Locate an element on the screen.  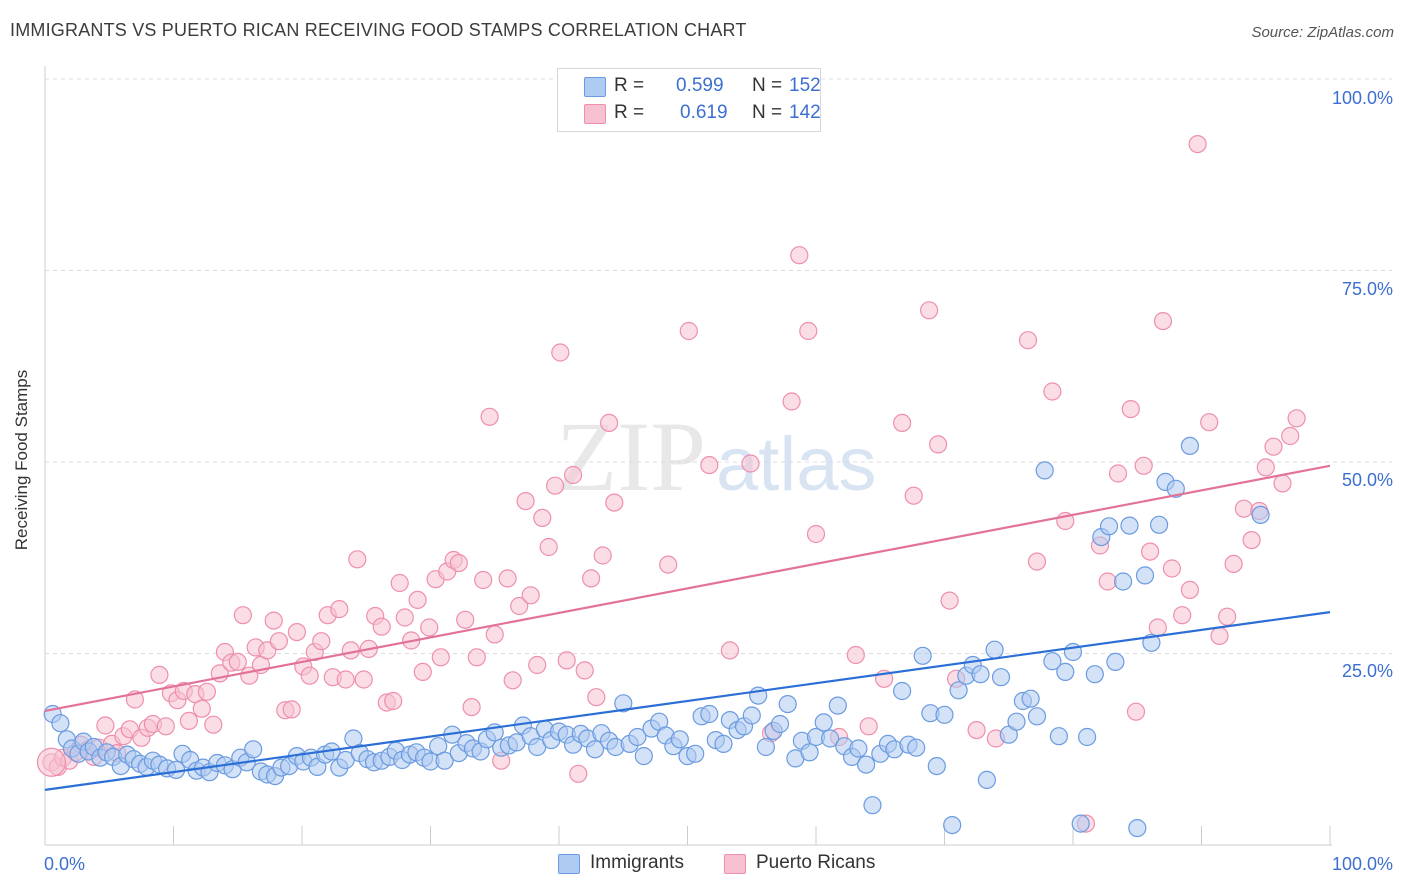
y-axis-label: Receiving Food Stamps is located at coordinates (21, 460).